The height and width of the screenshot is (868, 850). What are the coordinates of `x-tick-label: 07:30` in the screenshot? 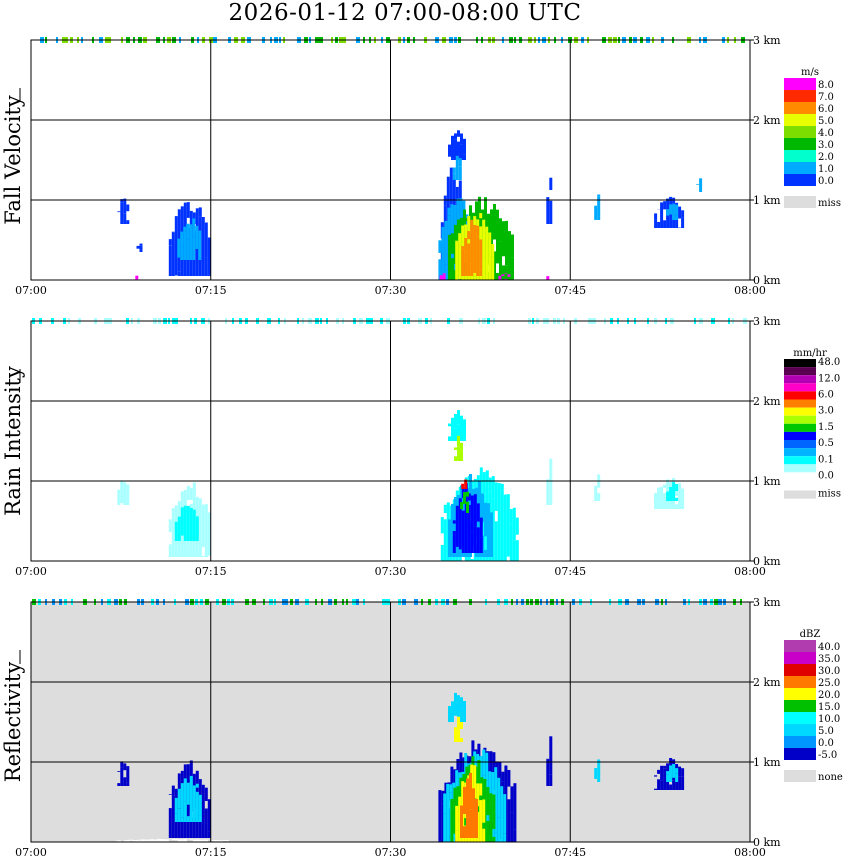 It's located at (391, 290).